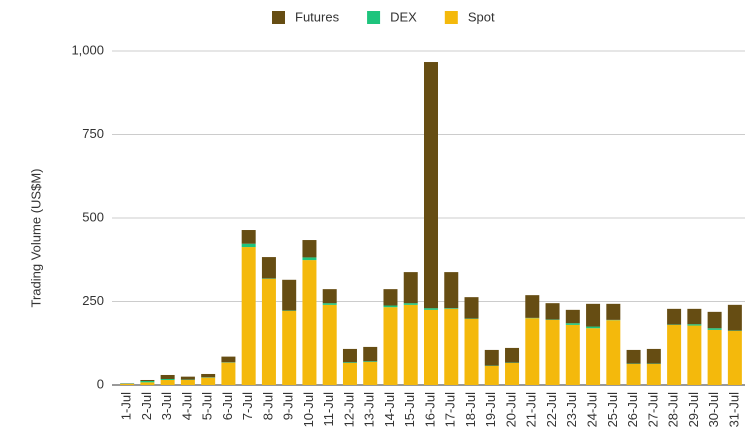 Image resolution: width=750 pixels, height=430 pixels. Describe the element at coordinates (612, 410) in the screenshot. I see `x-tick-label: 25-Jul` at that location.